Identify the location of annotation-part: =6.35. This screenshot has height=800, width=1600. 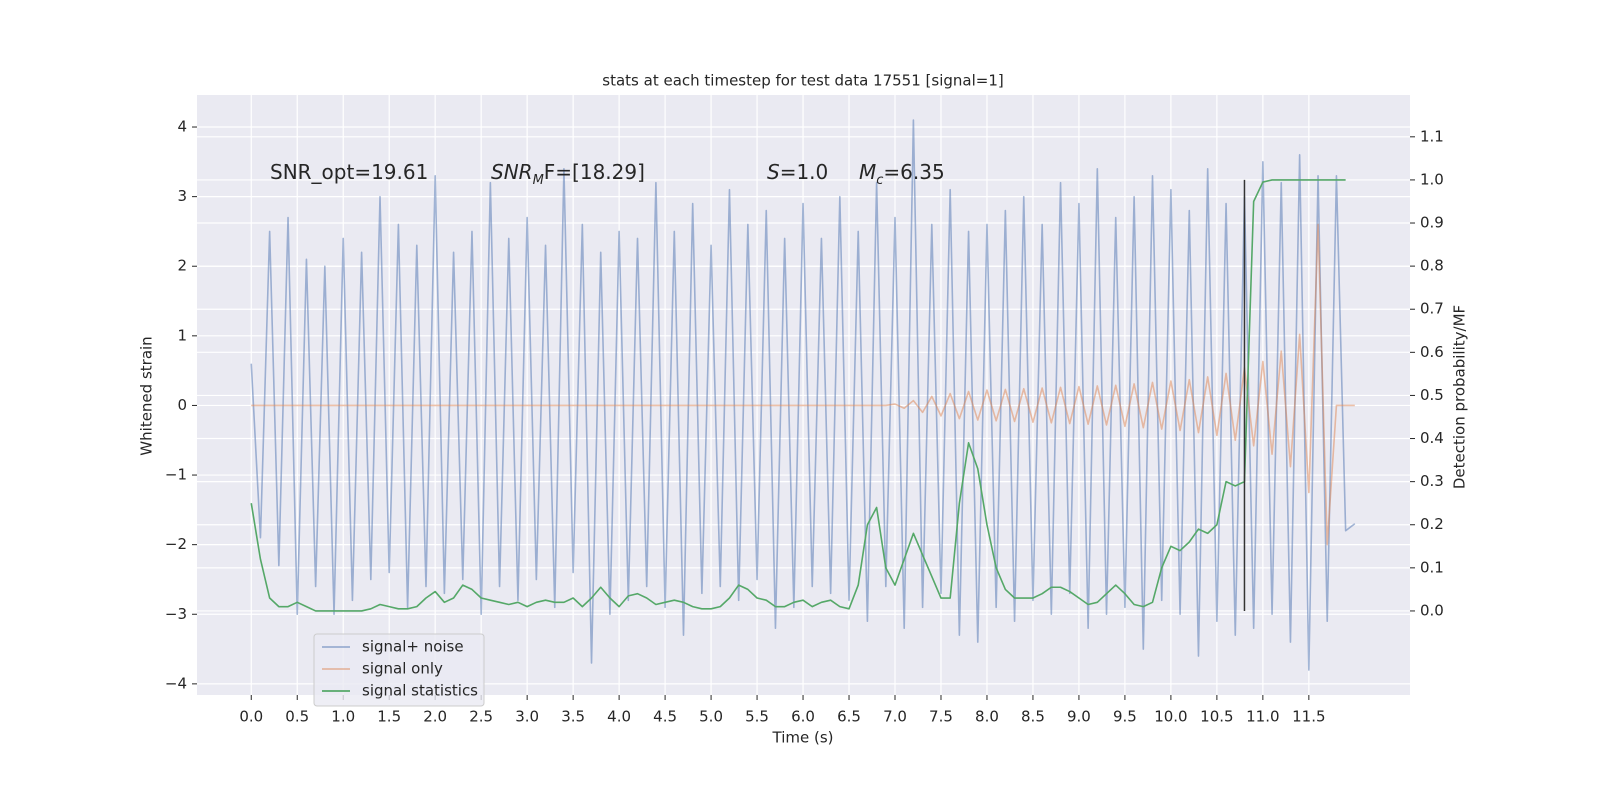
(913, 172).